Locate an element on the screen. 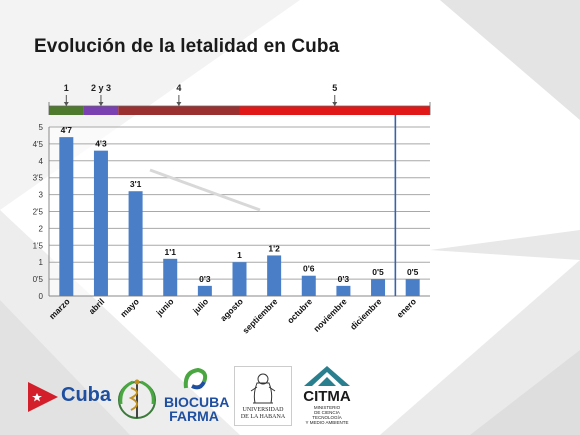 This screenshot has width=580, height=435. bar-data-label: 1'1 is located at coordinates (170, 252).